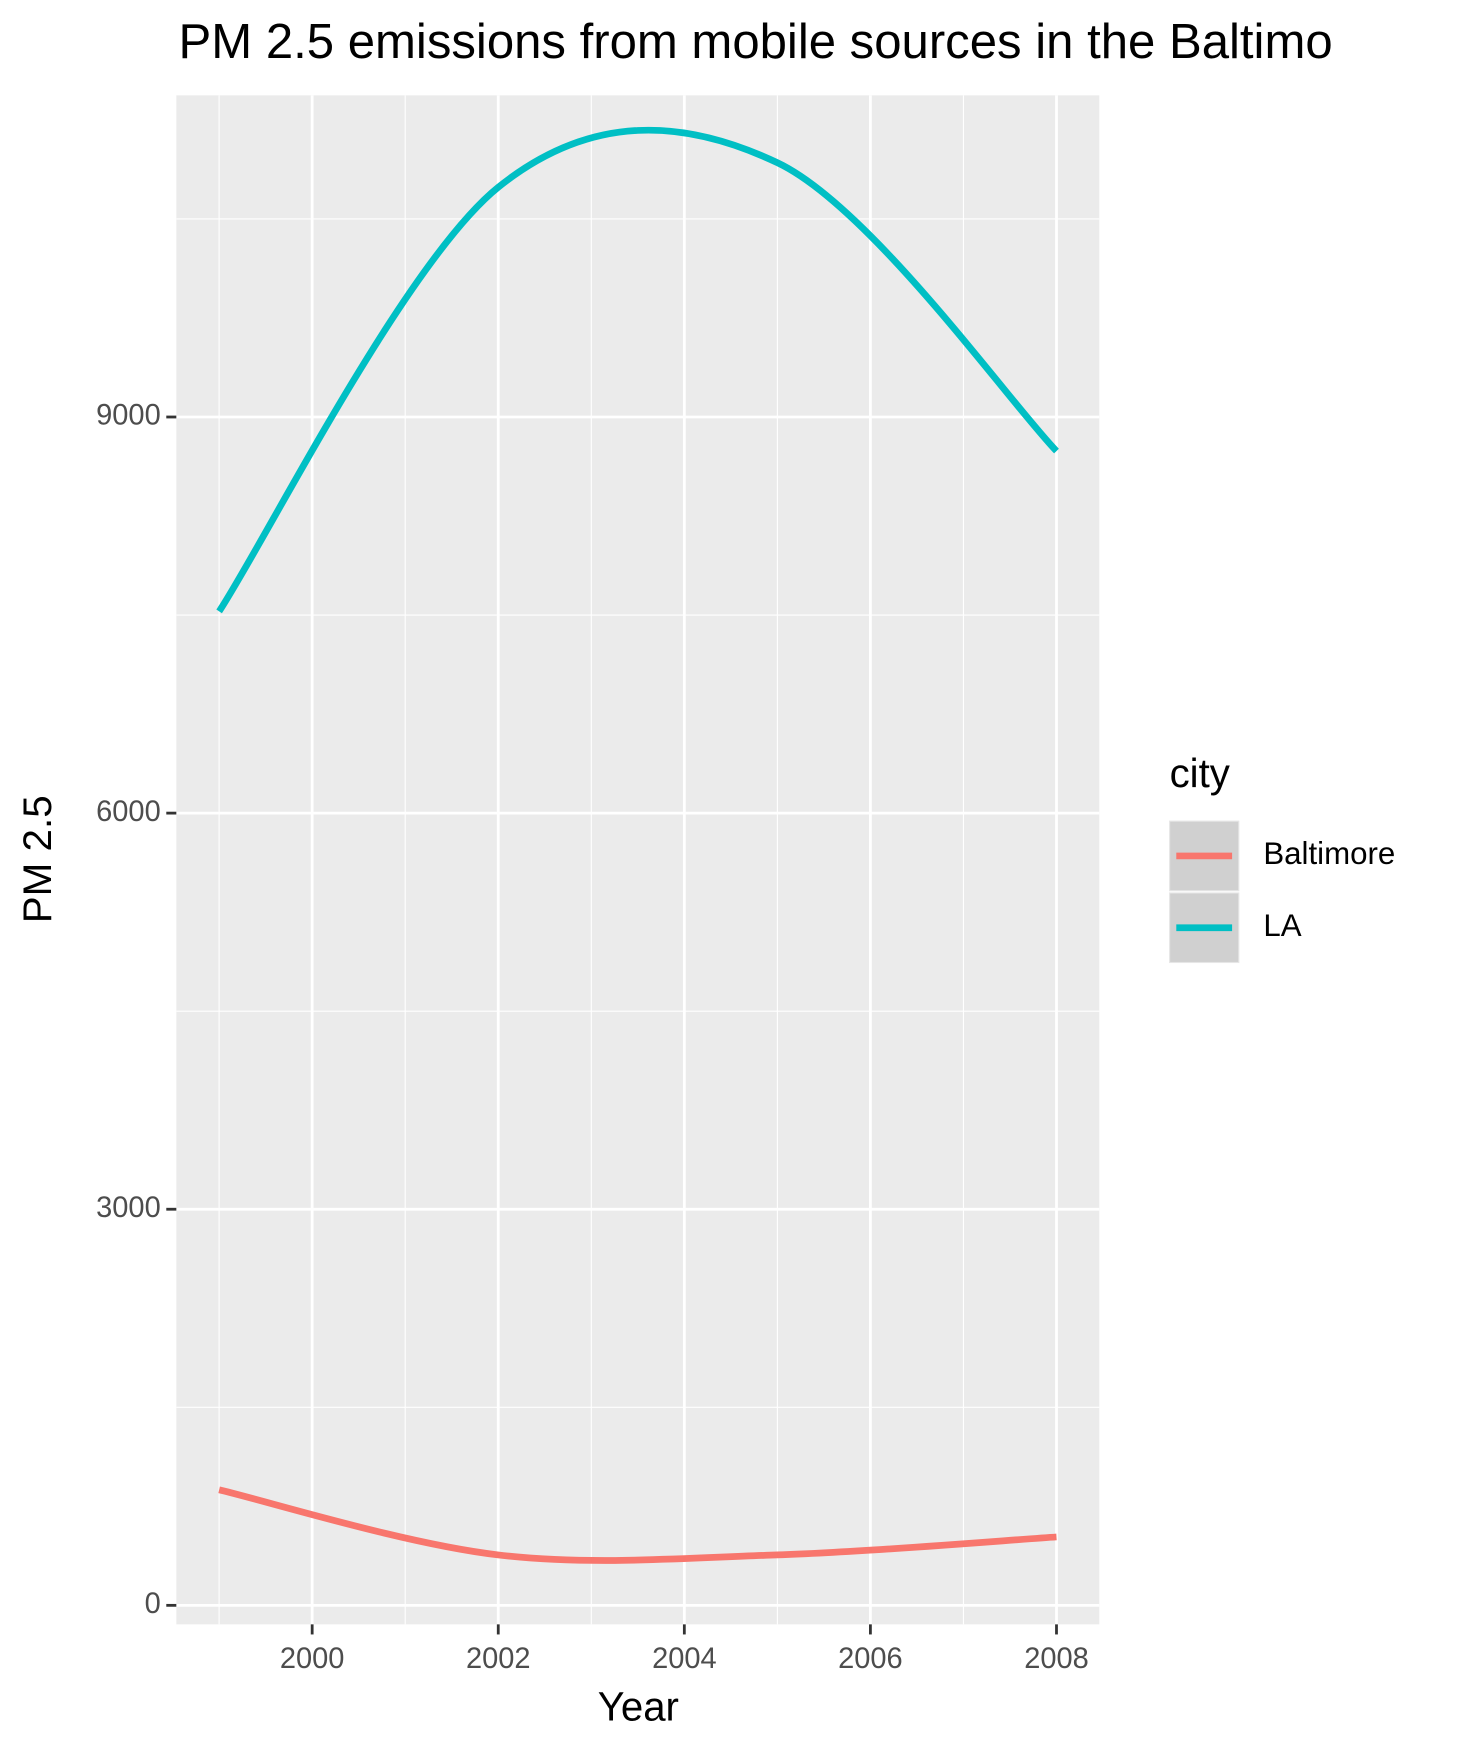 The height and width of the screenshot is (1750, 1462). I want to click on x-axis-title: Year, so click(638, 1706).